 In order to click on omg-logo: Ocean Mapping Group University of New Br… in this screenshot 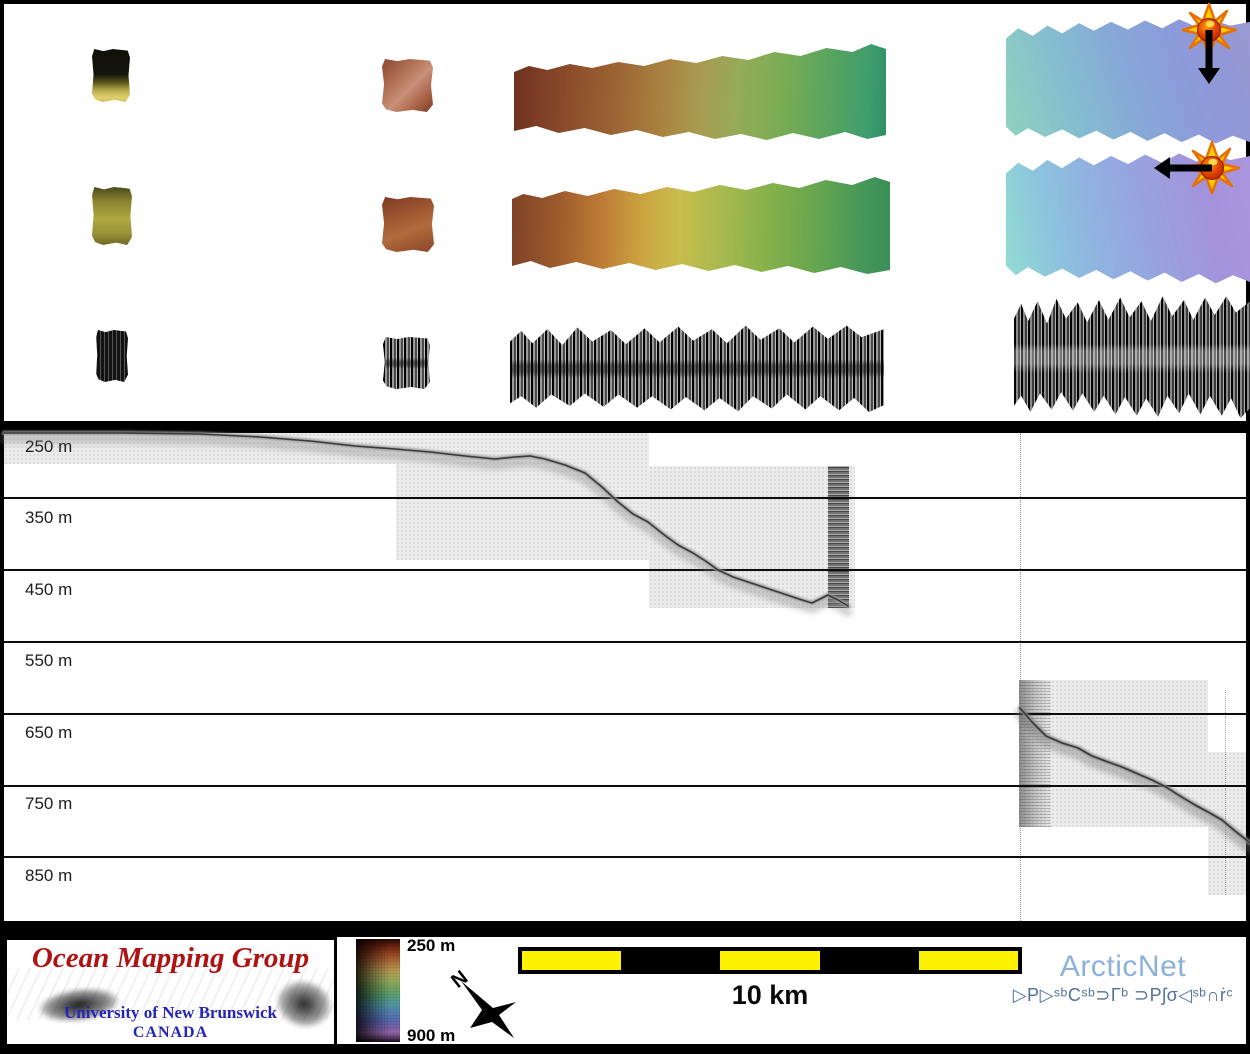, I will do `click(170, 992)`.